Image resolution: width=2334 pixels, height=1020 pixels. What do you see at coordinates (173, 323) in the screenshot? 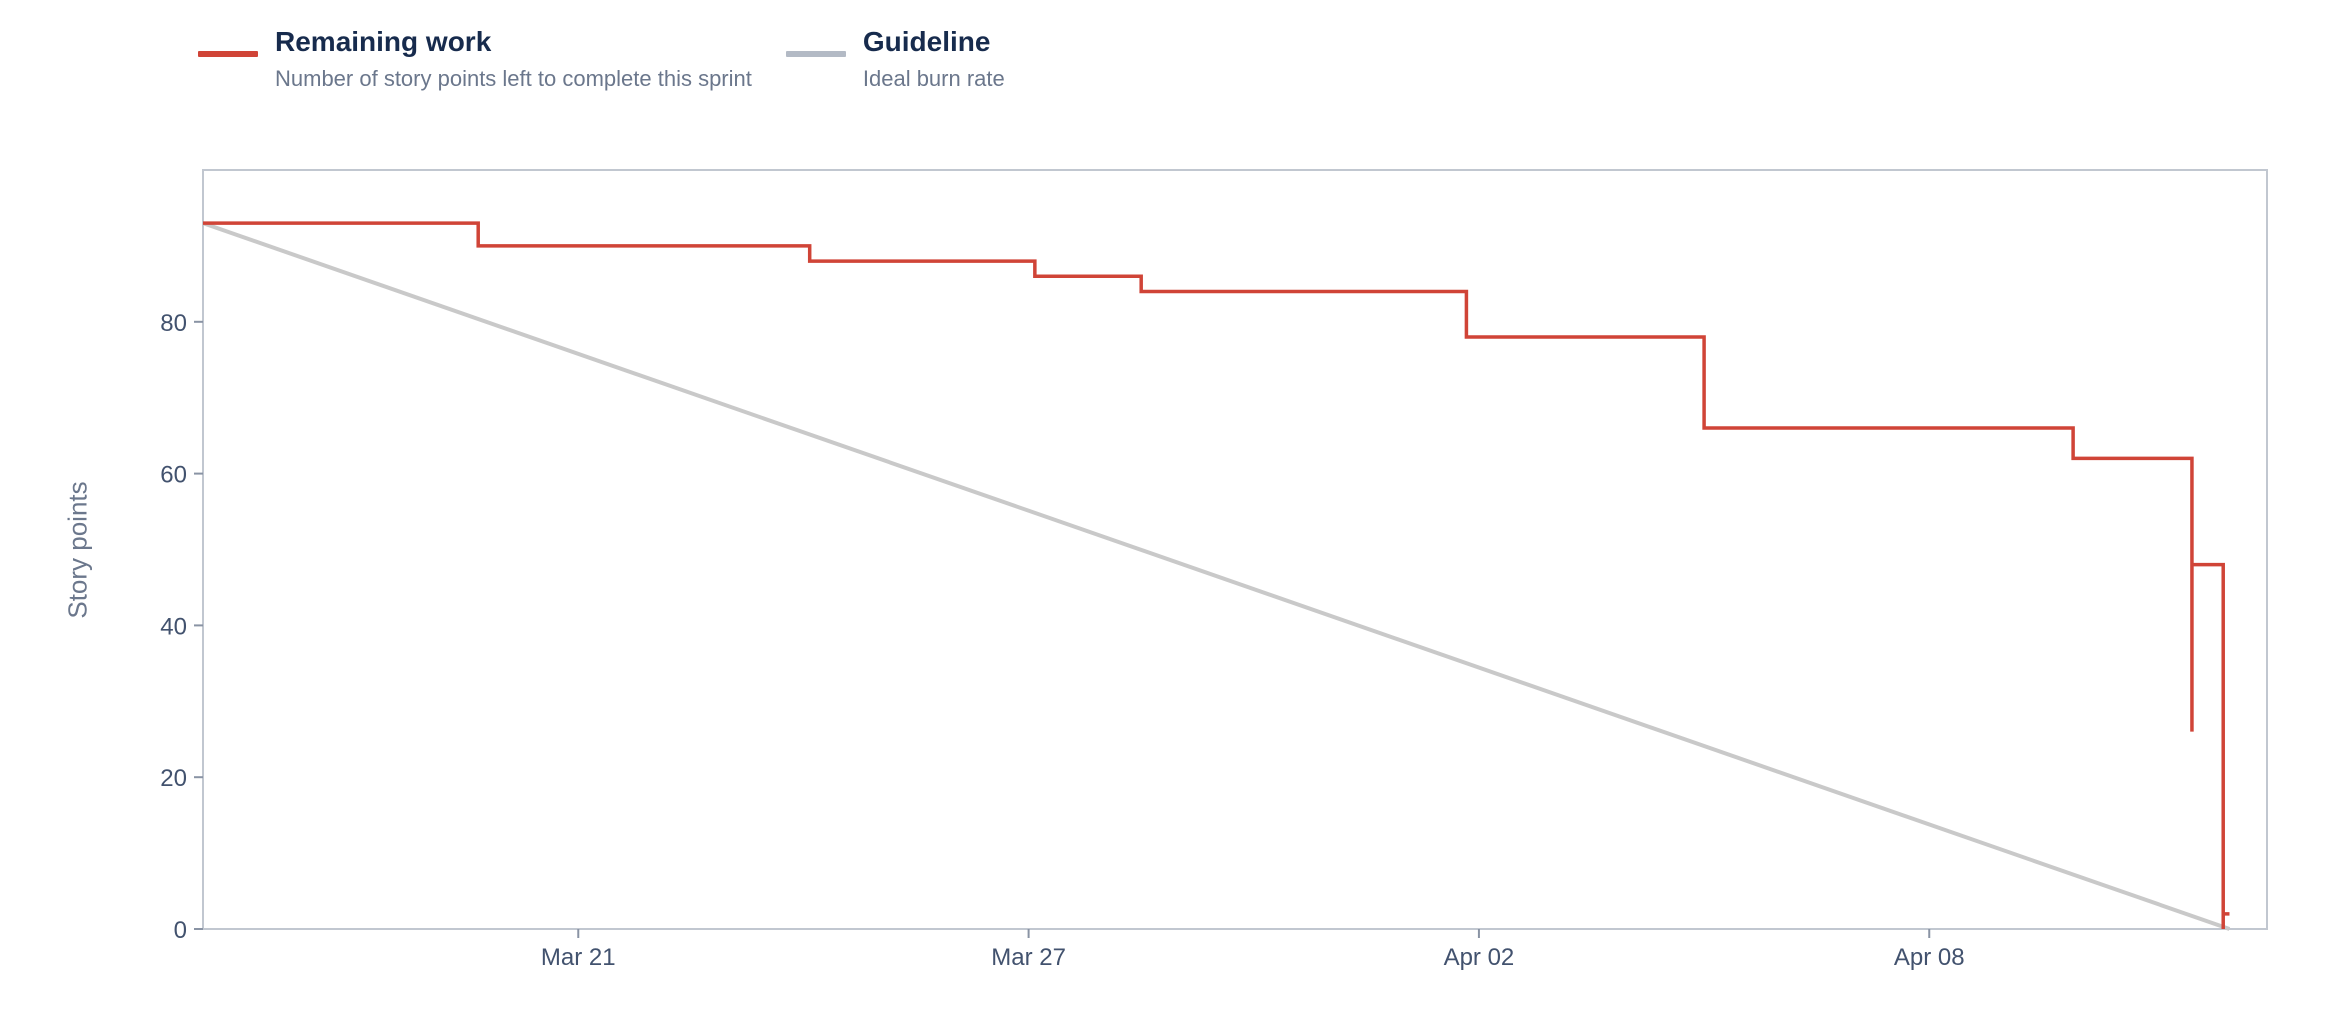
I see `y-tick-label: 80` at bounding box center [173, 323].